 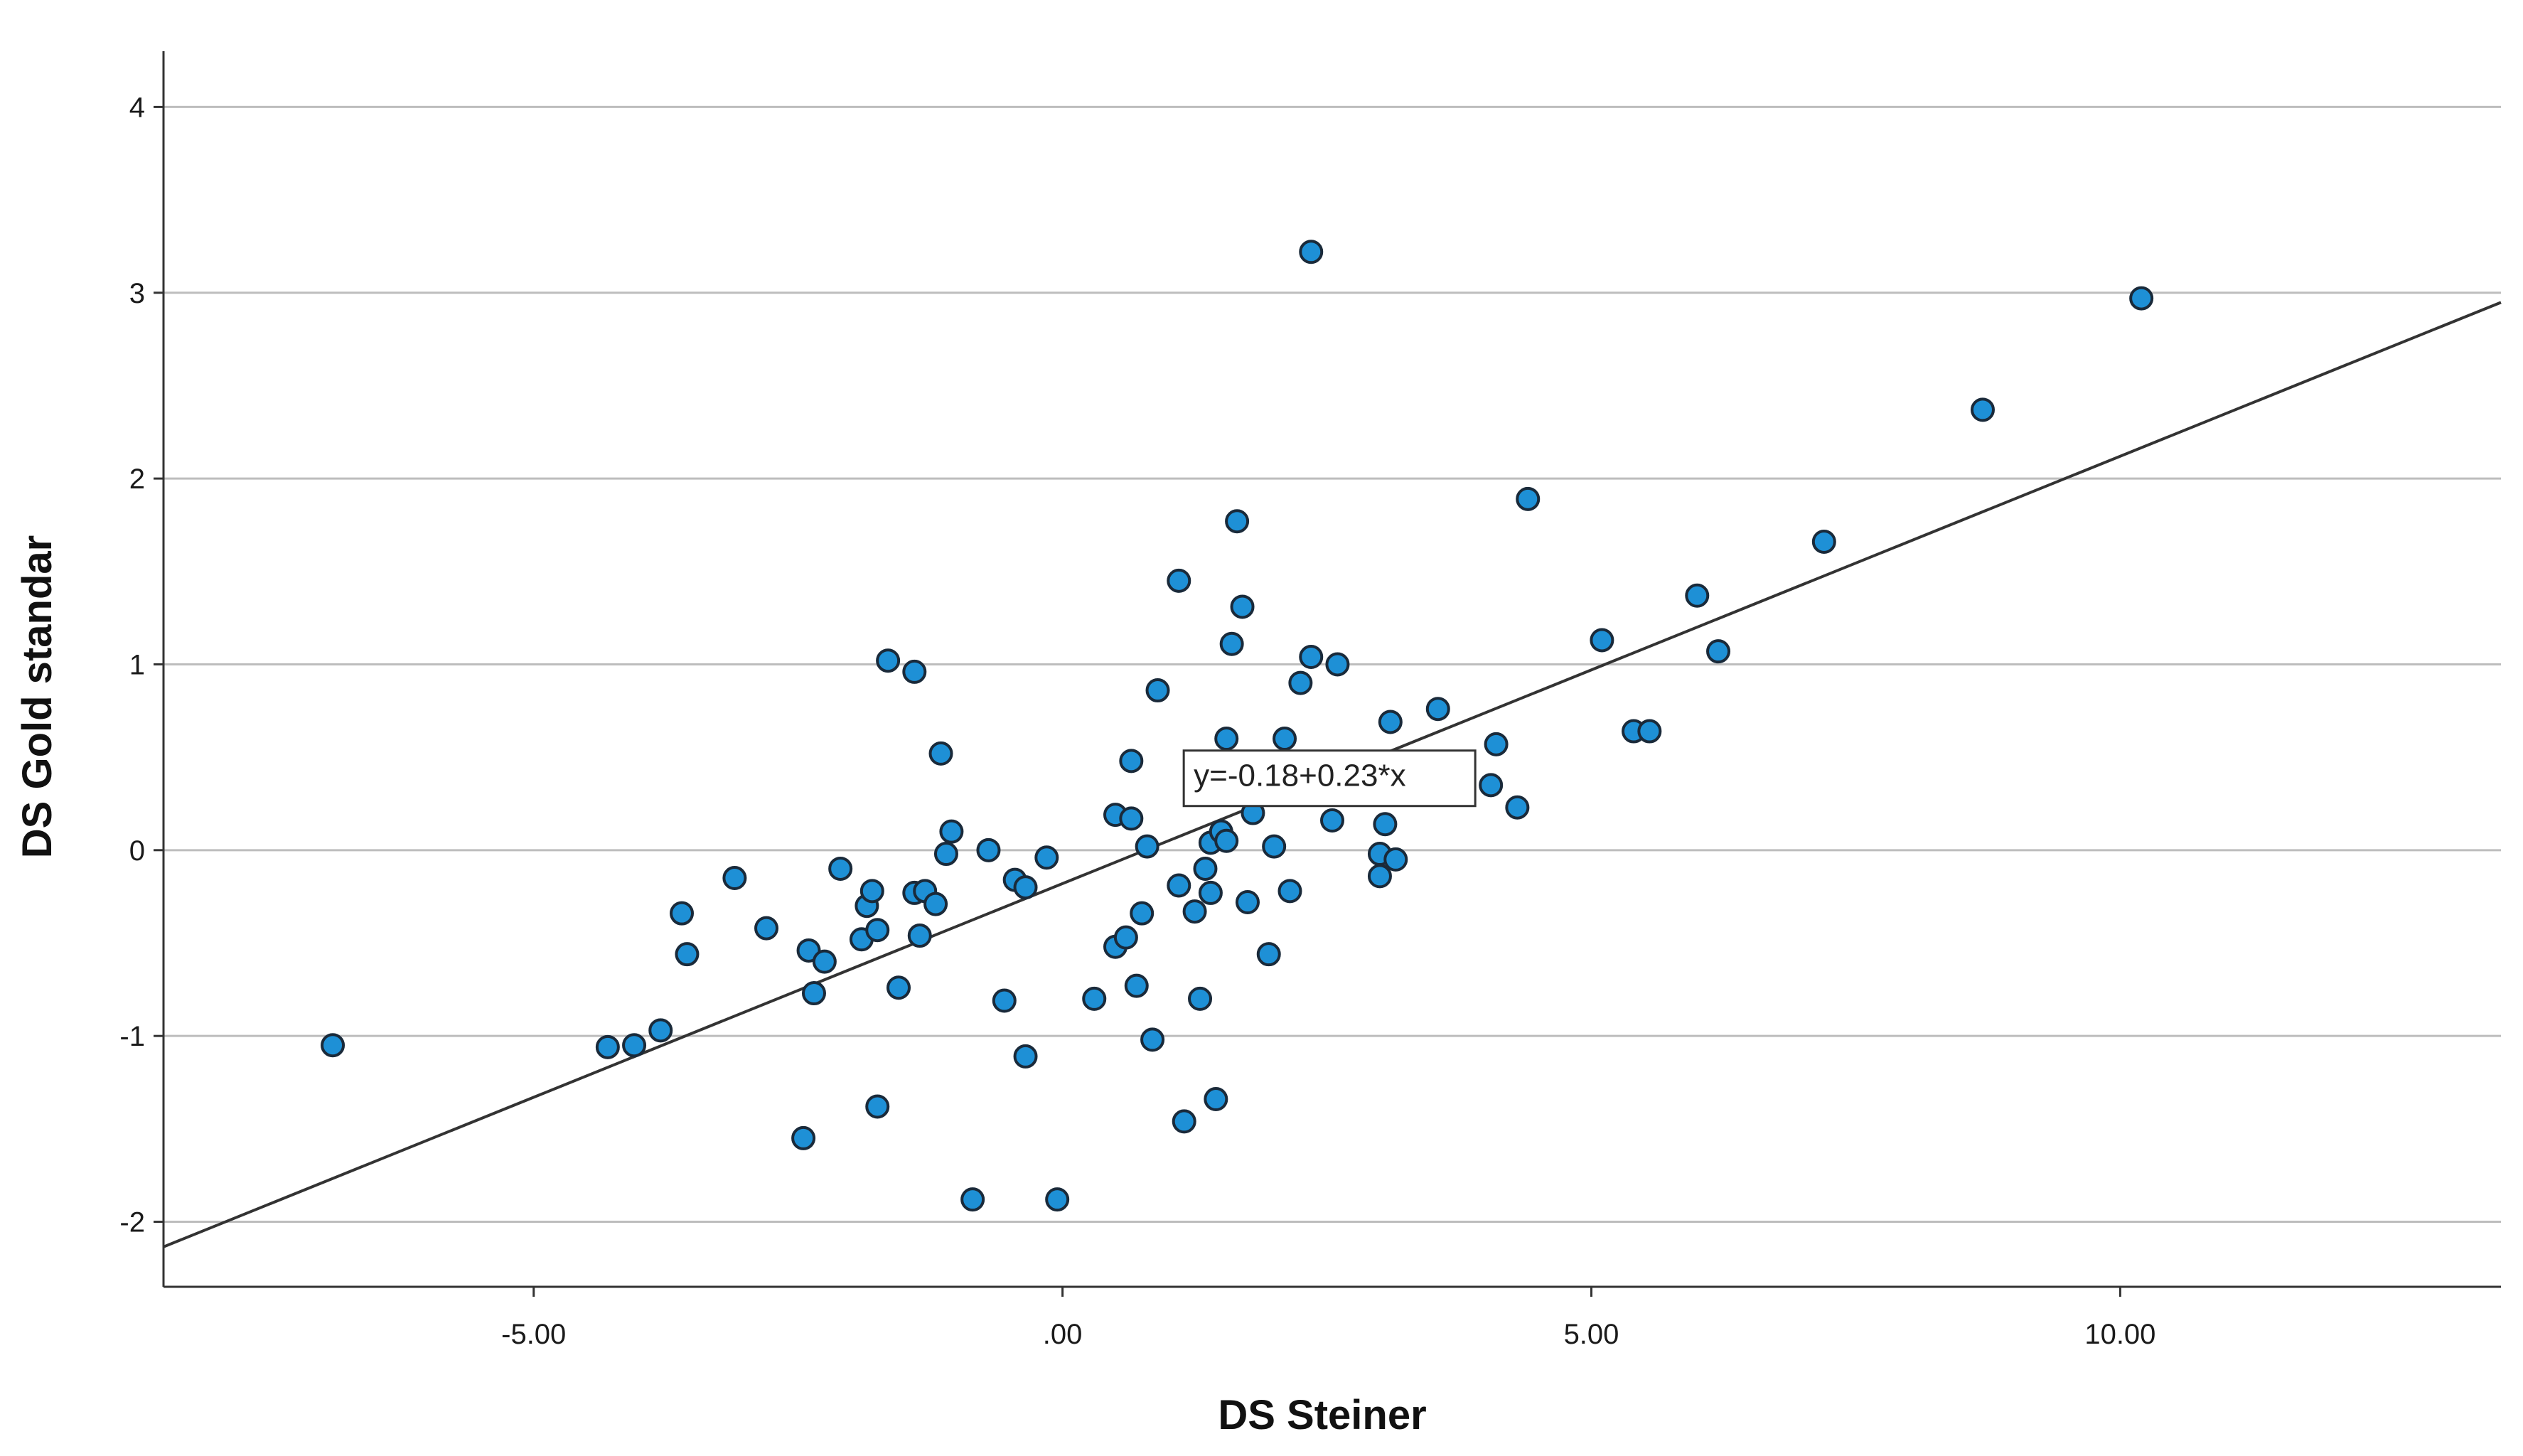 I want to click on equation-box, so click(x=1329, y=778).